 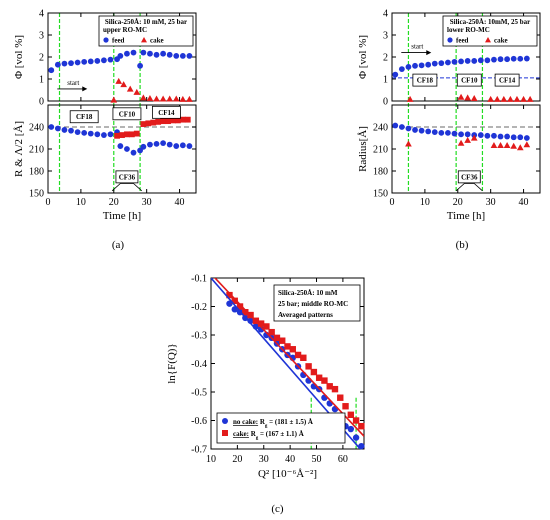 I want to click on a-bottom-x-tick-label: 0, so click(x=48, y=202).